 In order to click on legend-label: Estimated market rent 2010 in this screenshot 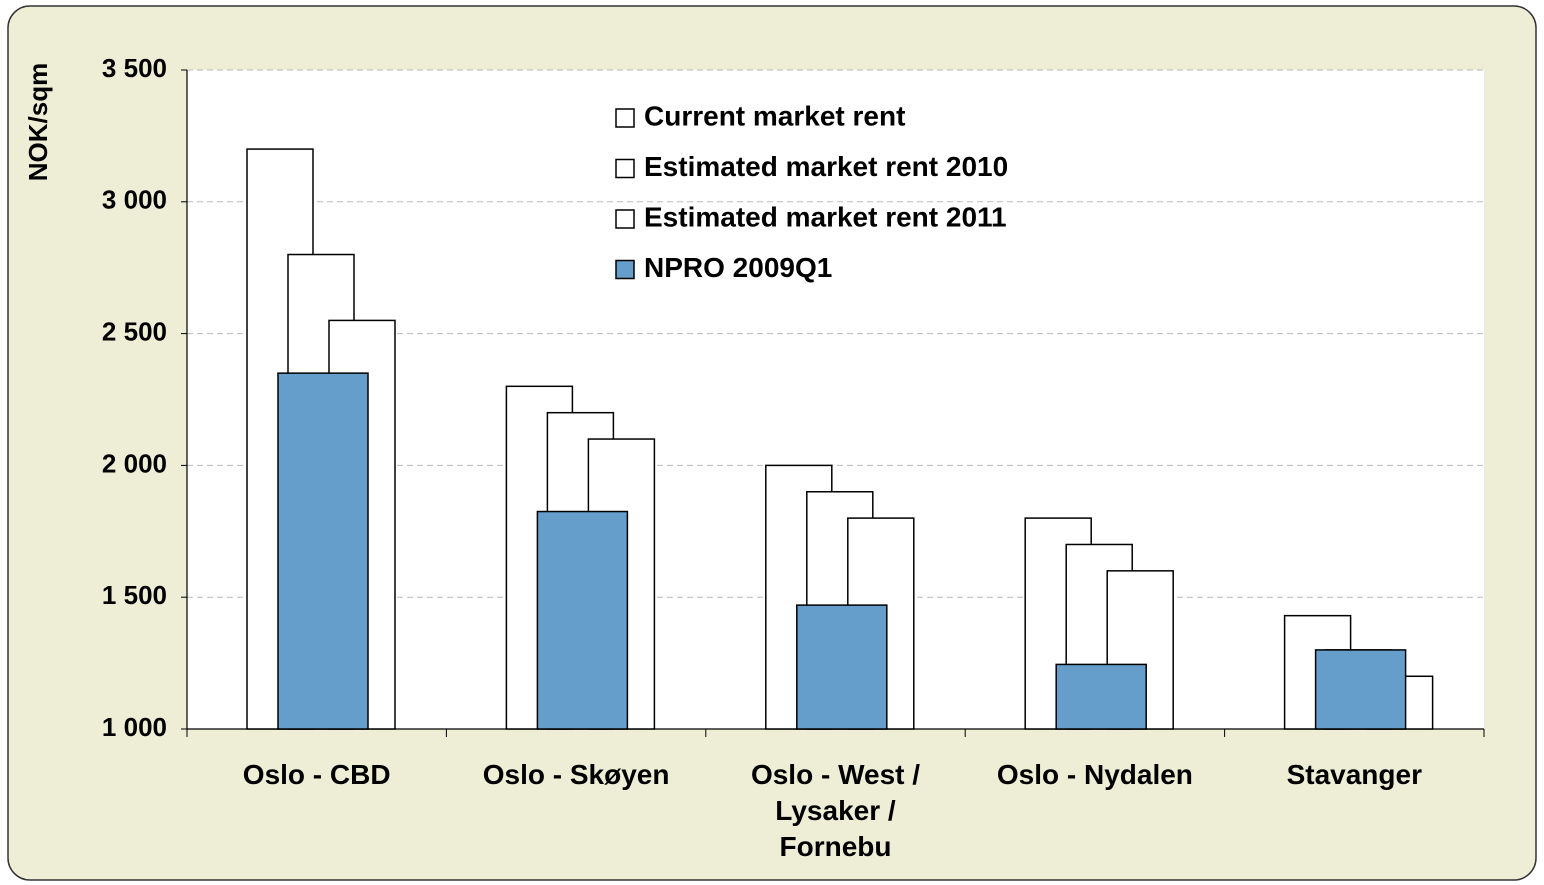, I will do `click(826, 166)`.